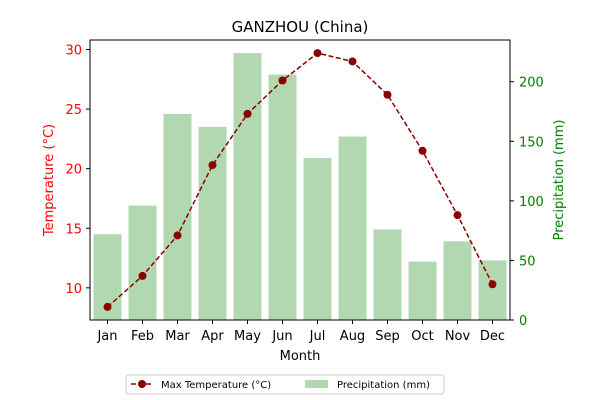 The width and height of the screenshot is (600, 400). I want to click on left-tick-label: 30, so click(73, 51).